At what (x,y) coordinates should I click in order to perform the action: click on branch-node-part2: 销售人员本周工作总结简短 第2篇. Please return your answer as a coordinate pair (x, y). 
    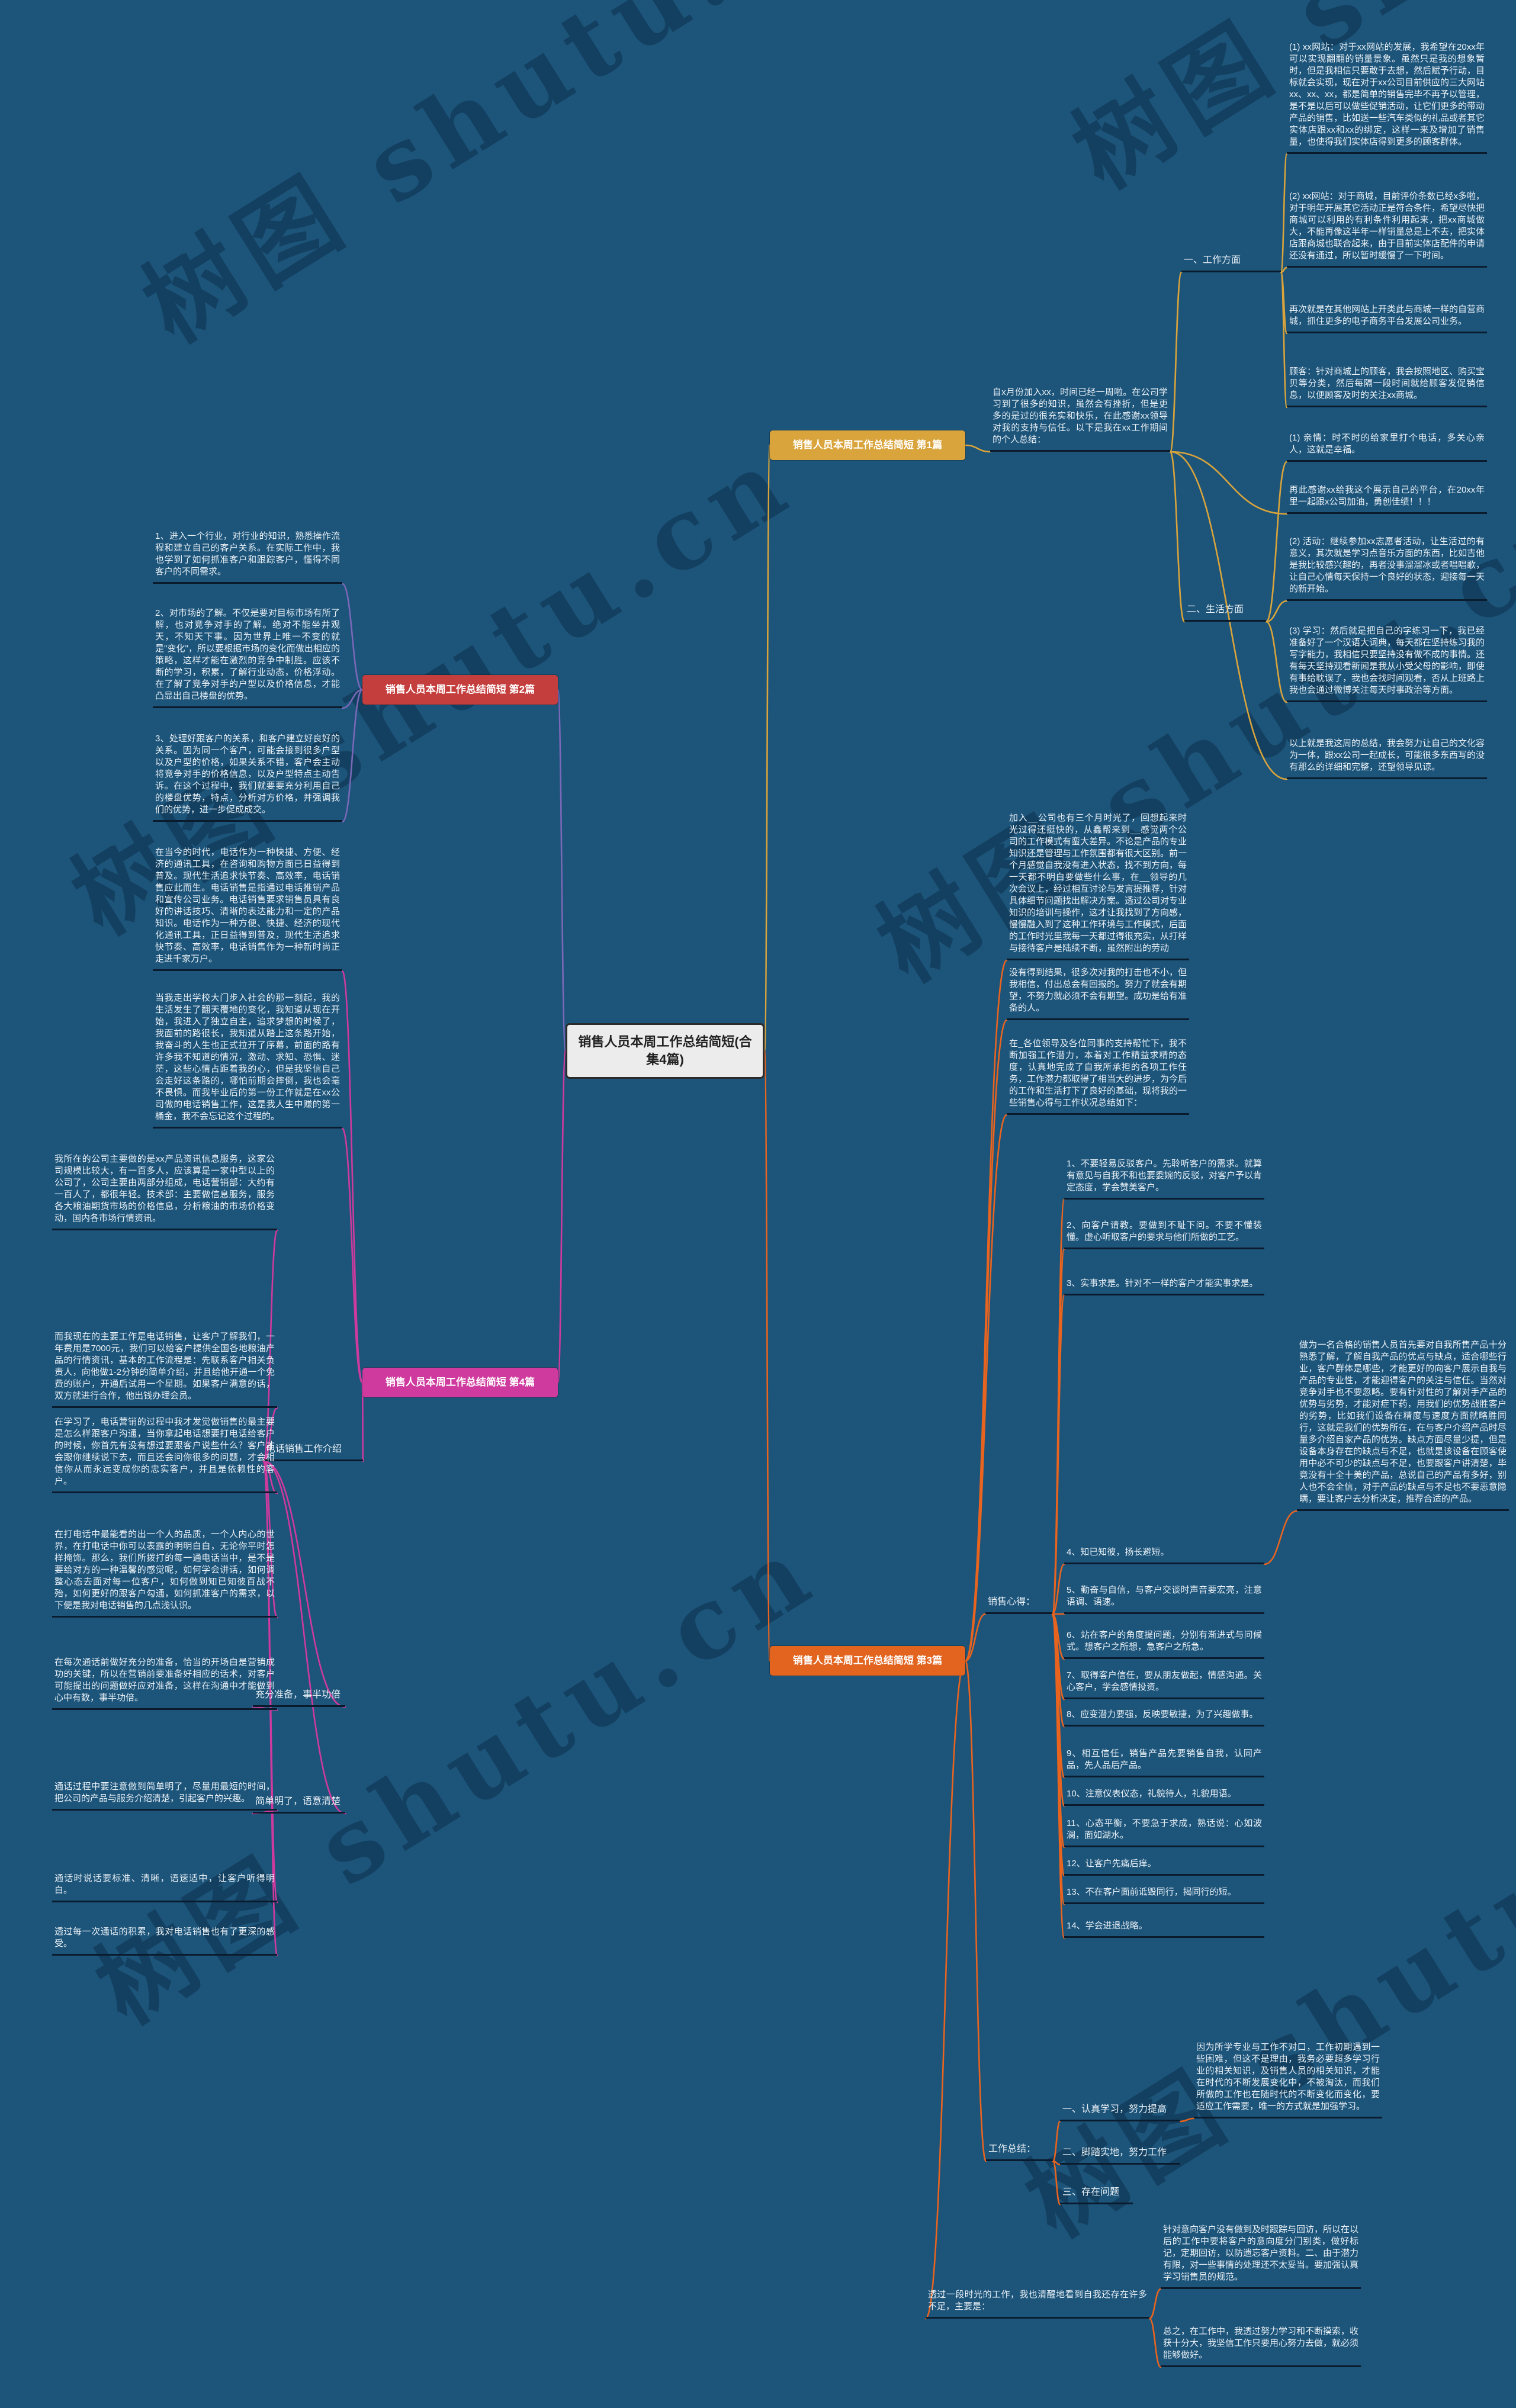
    Looking at the image, I should click on (460, 690).